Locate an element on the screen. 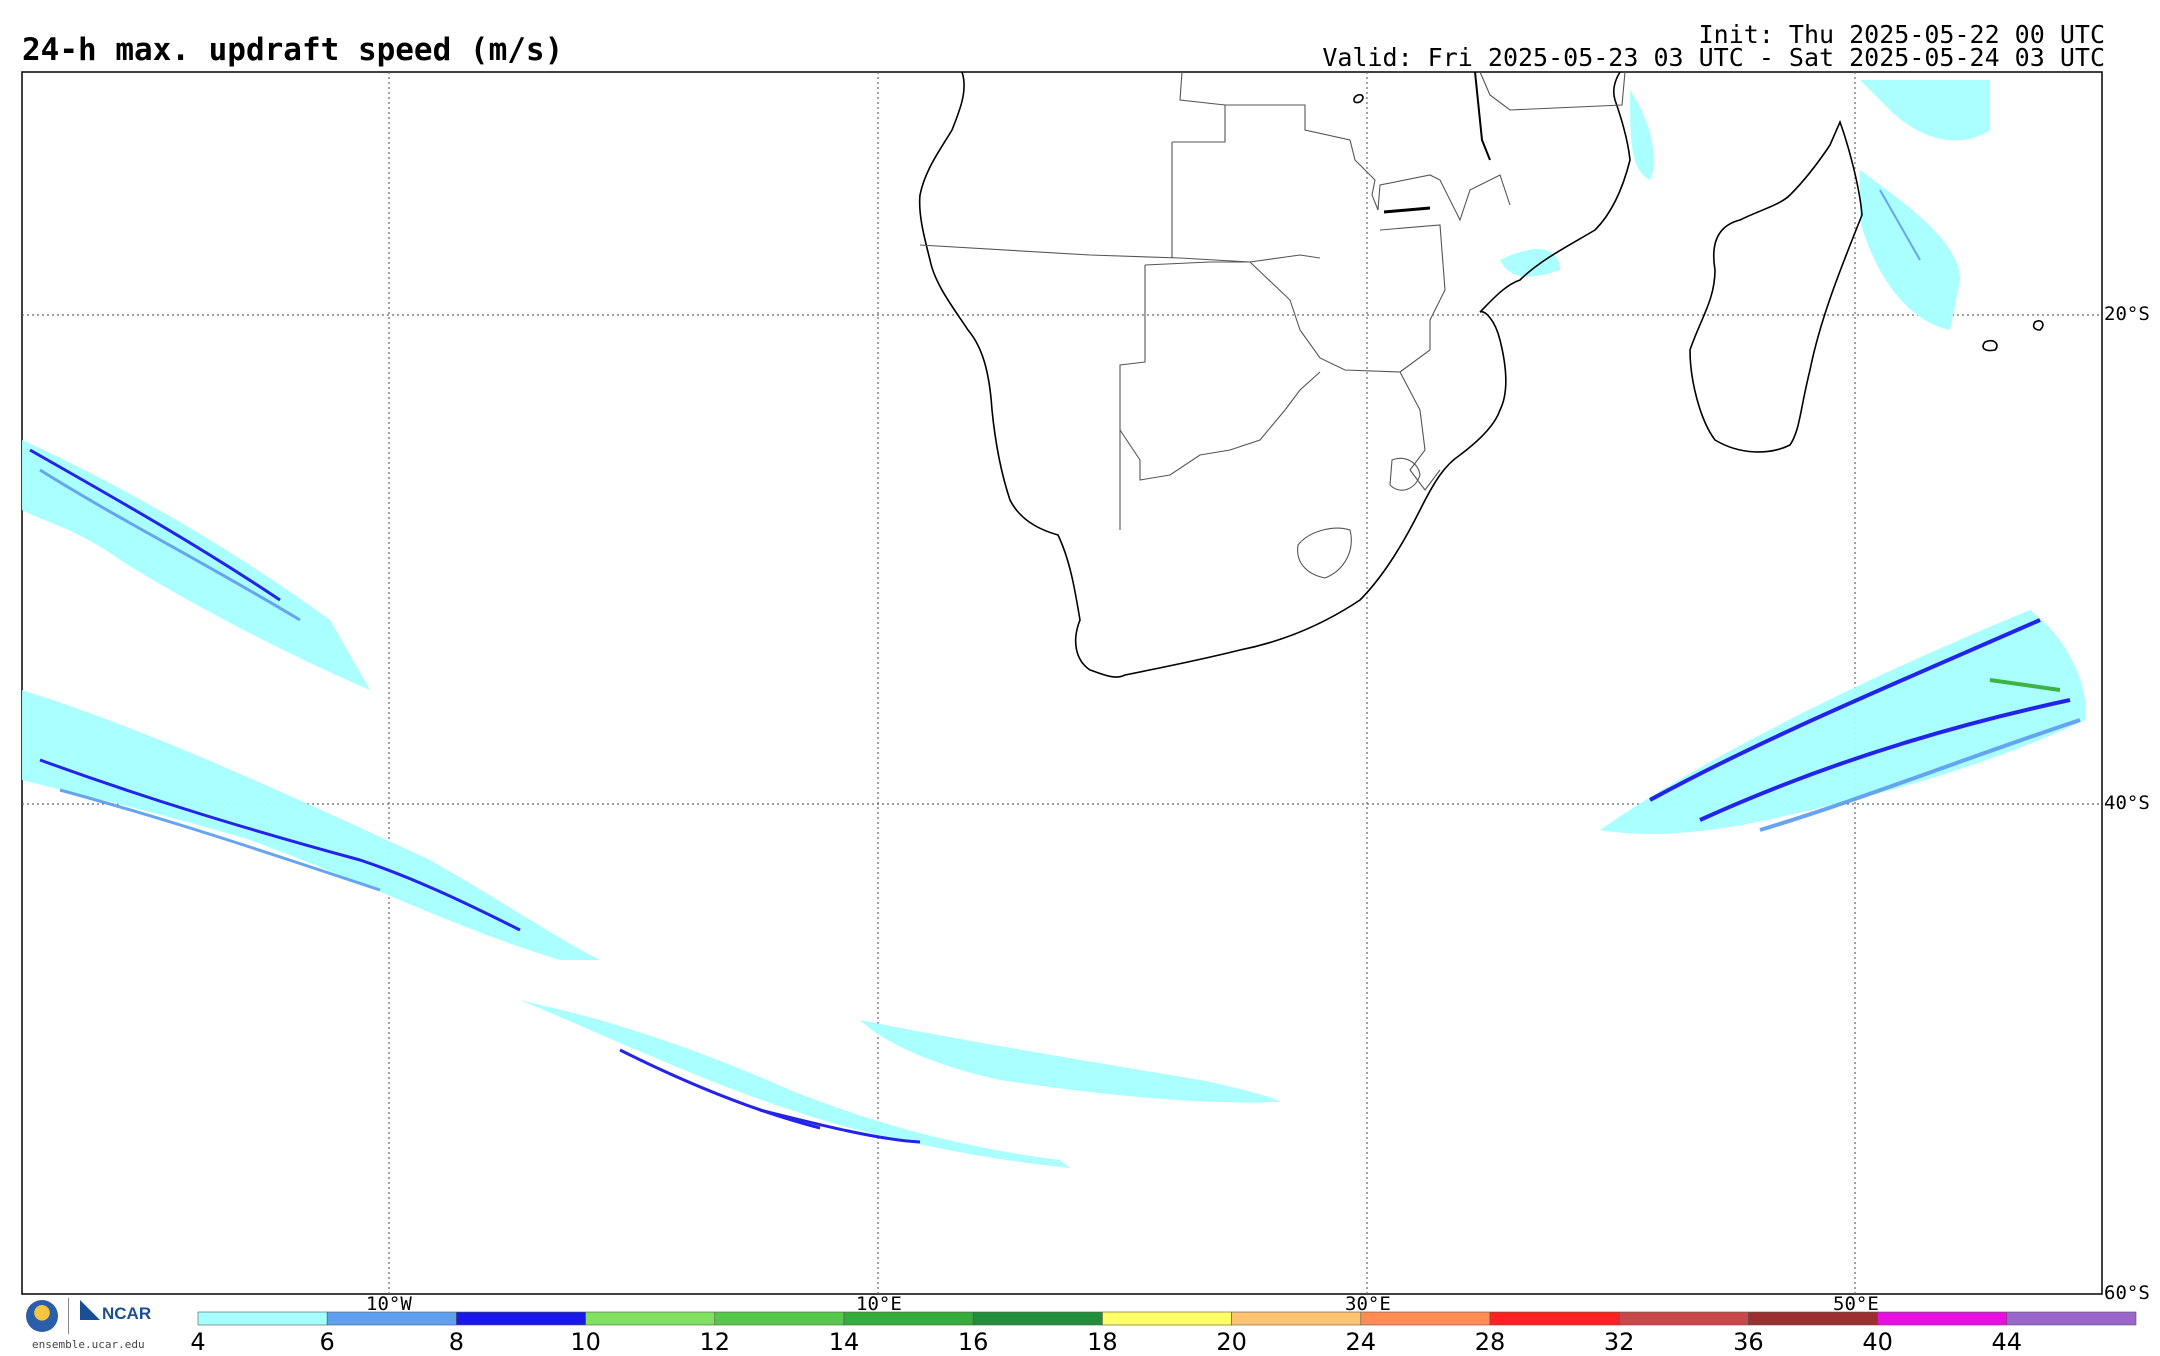 This screenshot has width=2160, height=1356. updraft-swath-south is located at coordinates (795, 1084).